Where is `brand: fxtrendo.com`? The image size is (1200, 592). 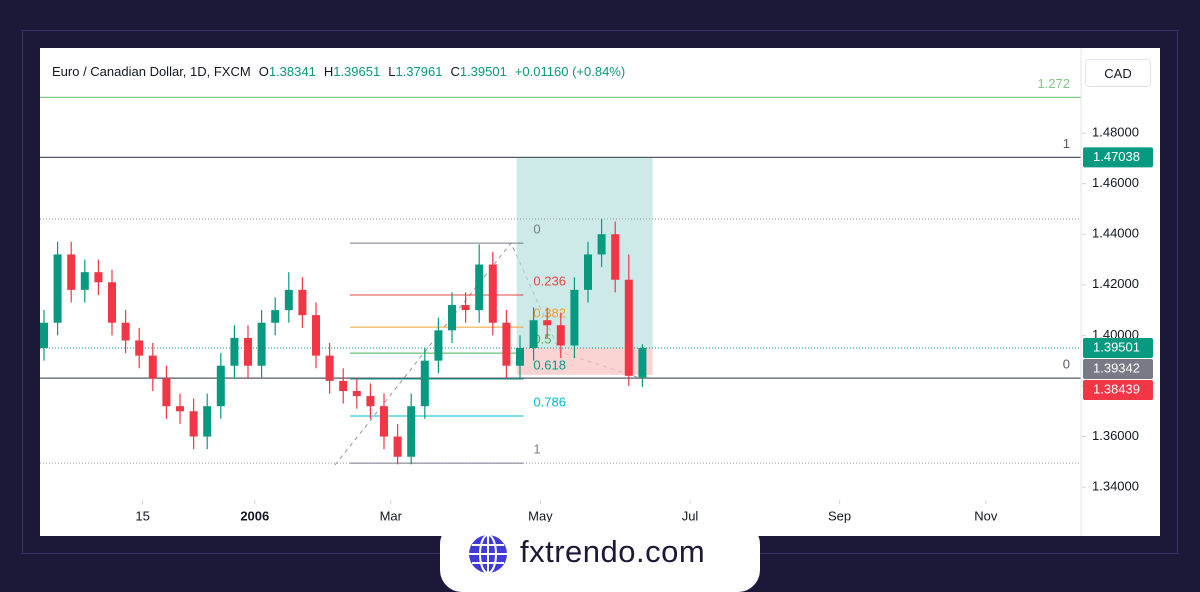 brand: fxtrendo.com is located at coordinates (613, 551).